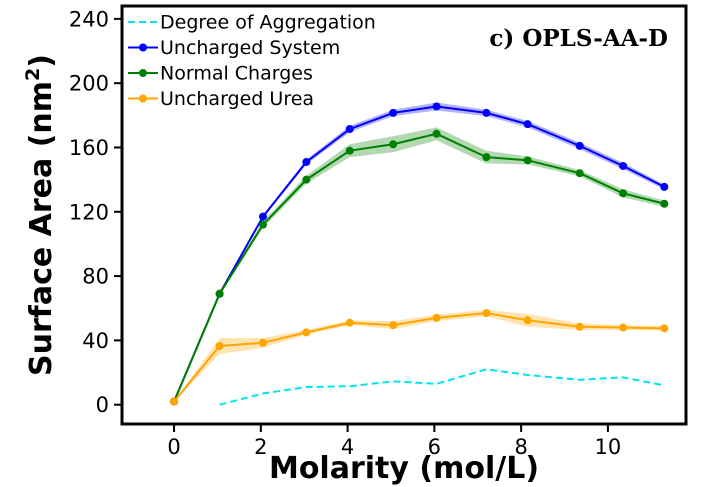  I want to click on y-tick-label-6: 240, so click(89, 19).